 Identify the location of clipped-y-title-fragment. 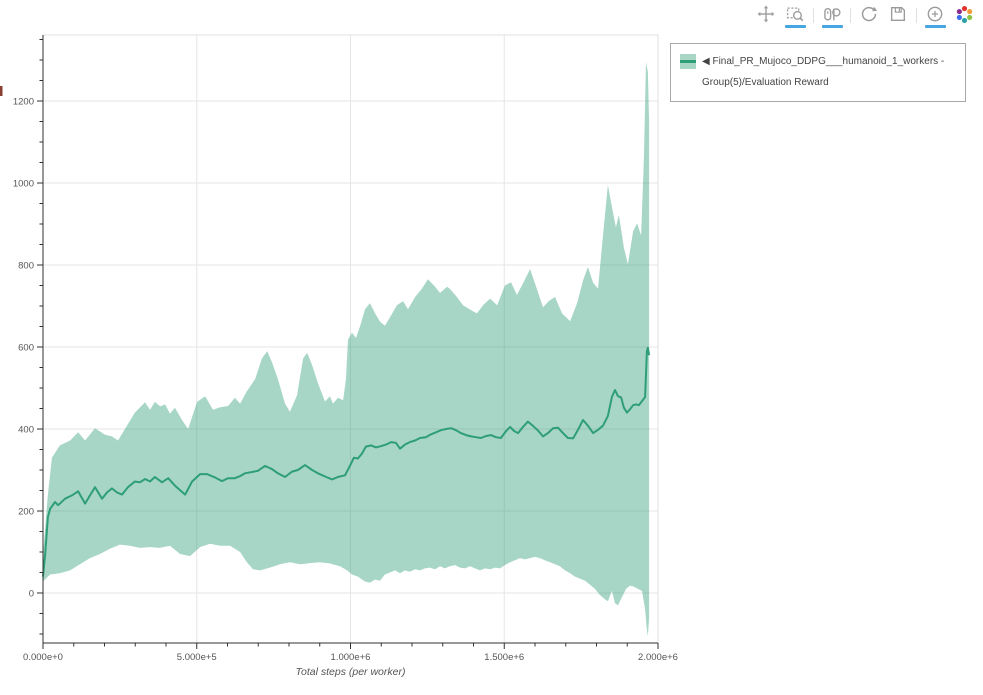
(1, 91).